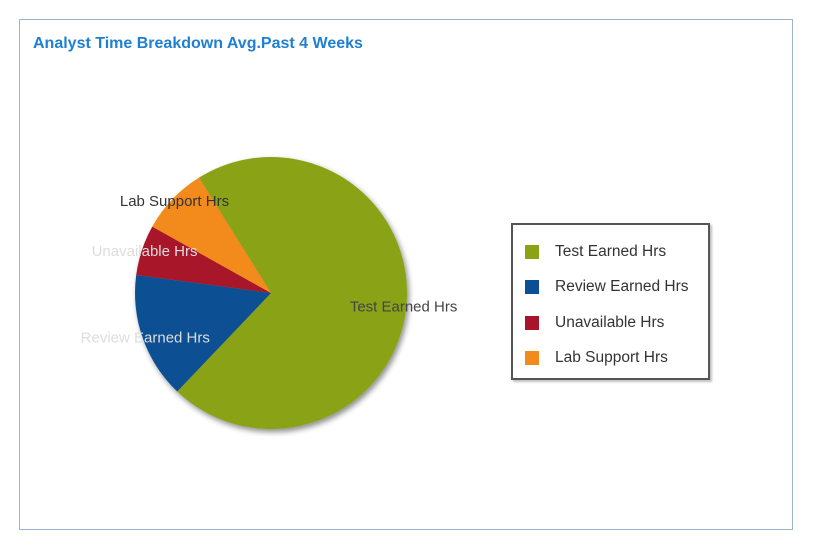 The width and height of the screenshot is (832, 557). What do you see at coordinates (198, 43) in the screenshot?
I see `chart-title: Analyst Time Breakdown Avg.Past 4 Weeks` at bounding box center [198, 43].